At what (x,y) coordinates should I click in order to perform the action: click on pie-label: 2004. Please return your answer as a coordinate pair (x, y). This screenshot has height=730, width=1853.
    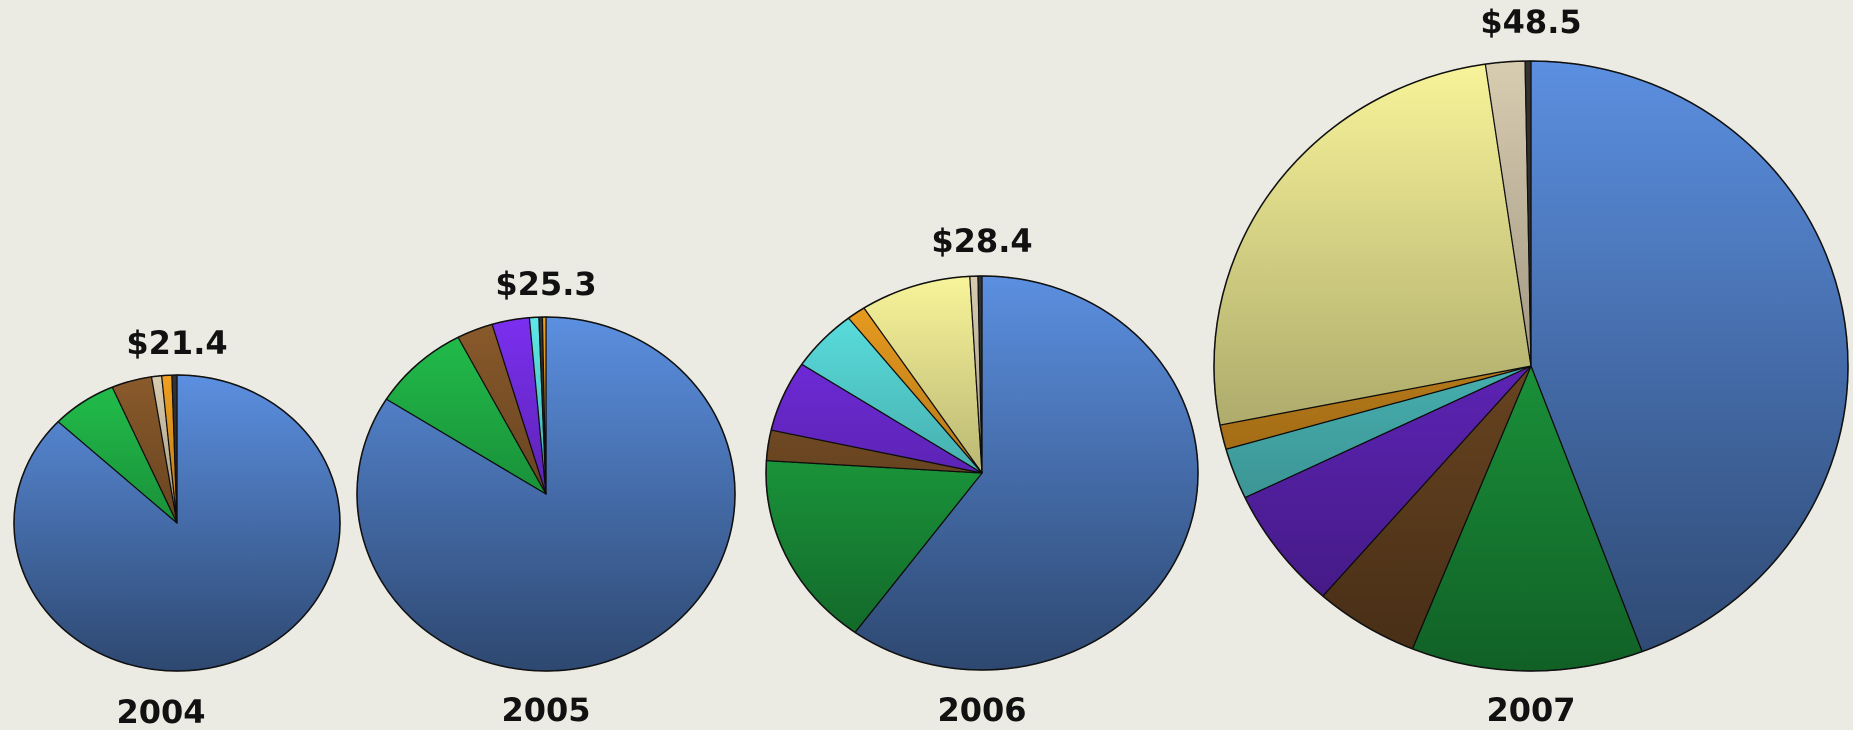
    Looking at the image, I should click on (160, 711).